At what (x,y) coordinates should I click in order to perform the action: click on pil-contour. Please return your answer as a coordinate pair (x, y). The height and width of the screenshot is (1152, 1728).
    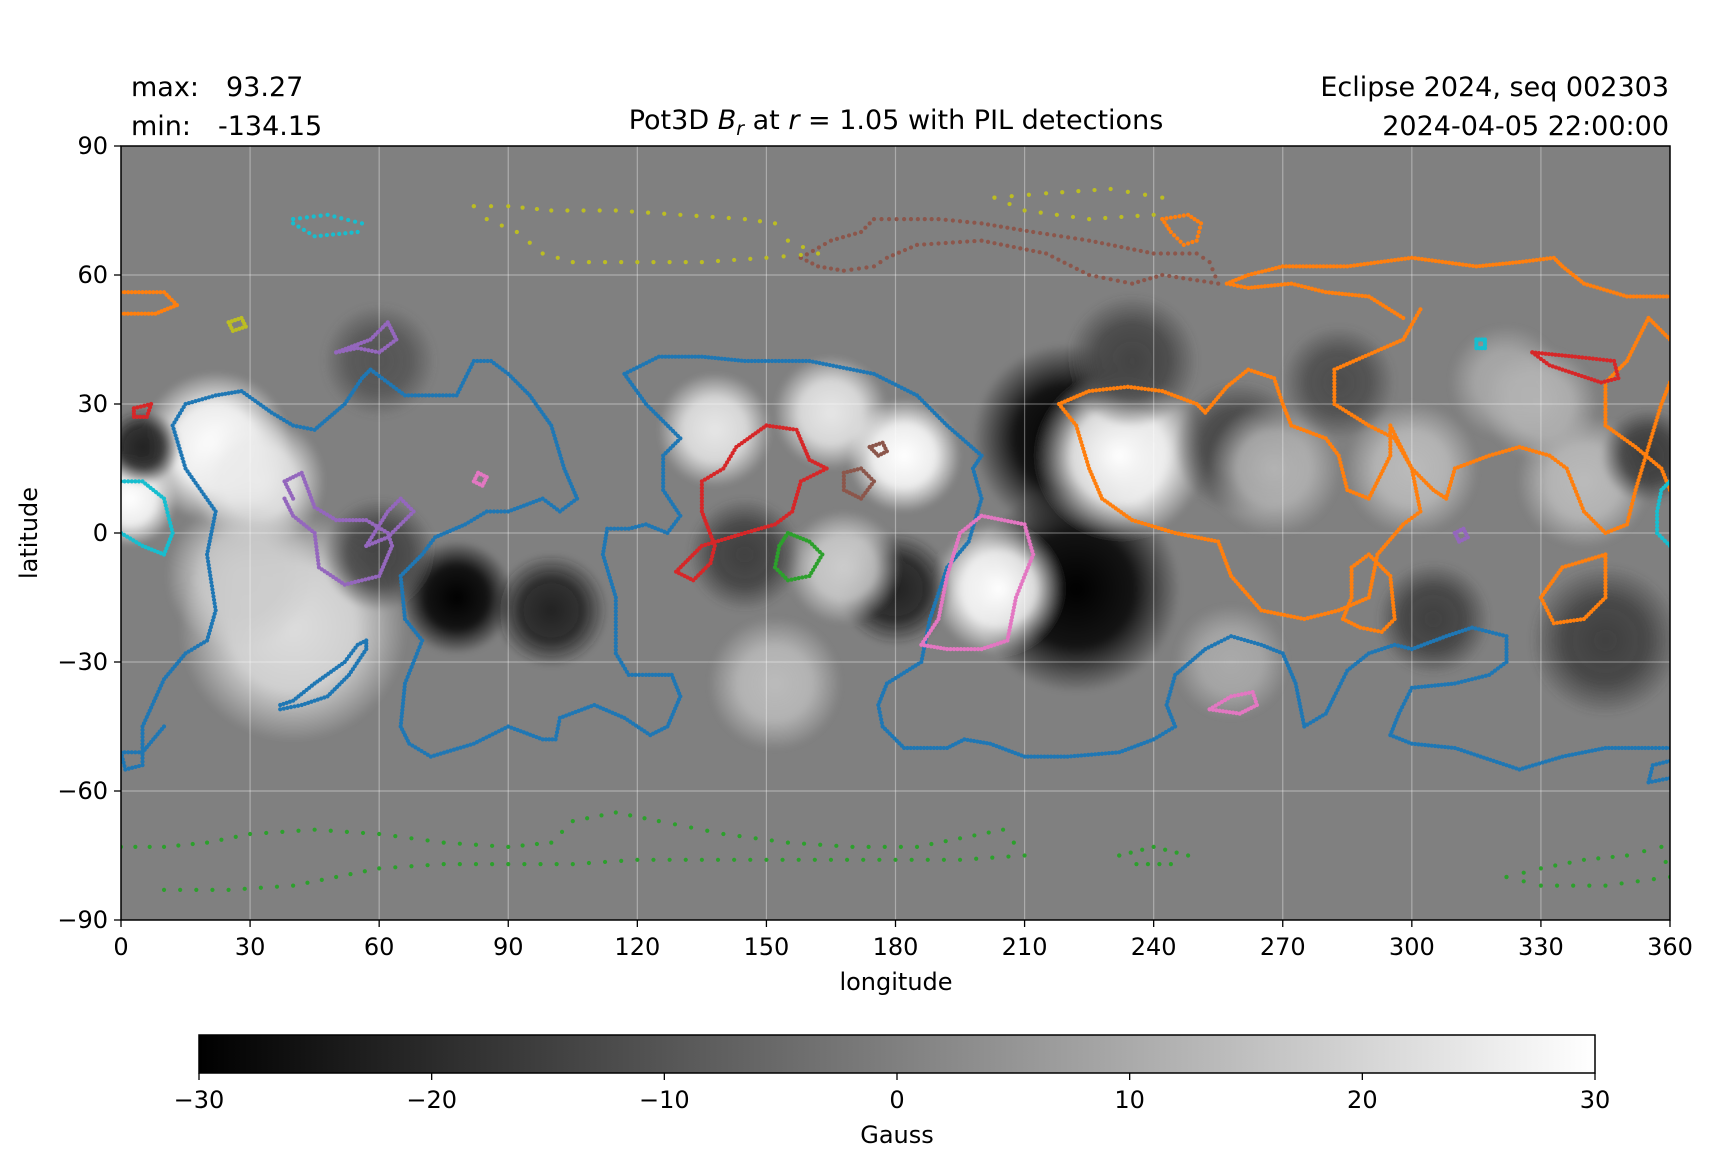
    Looking at the image, I should click on (1636, 404).